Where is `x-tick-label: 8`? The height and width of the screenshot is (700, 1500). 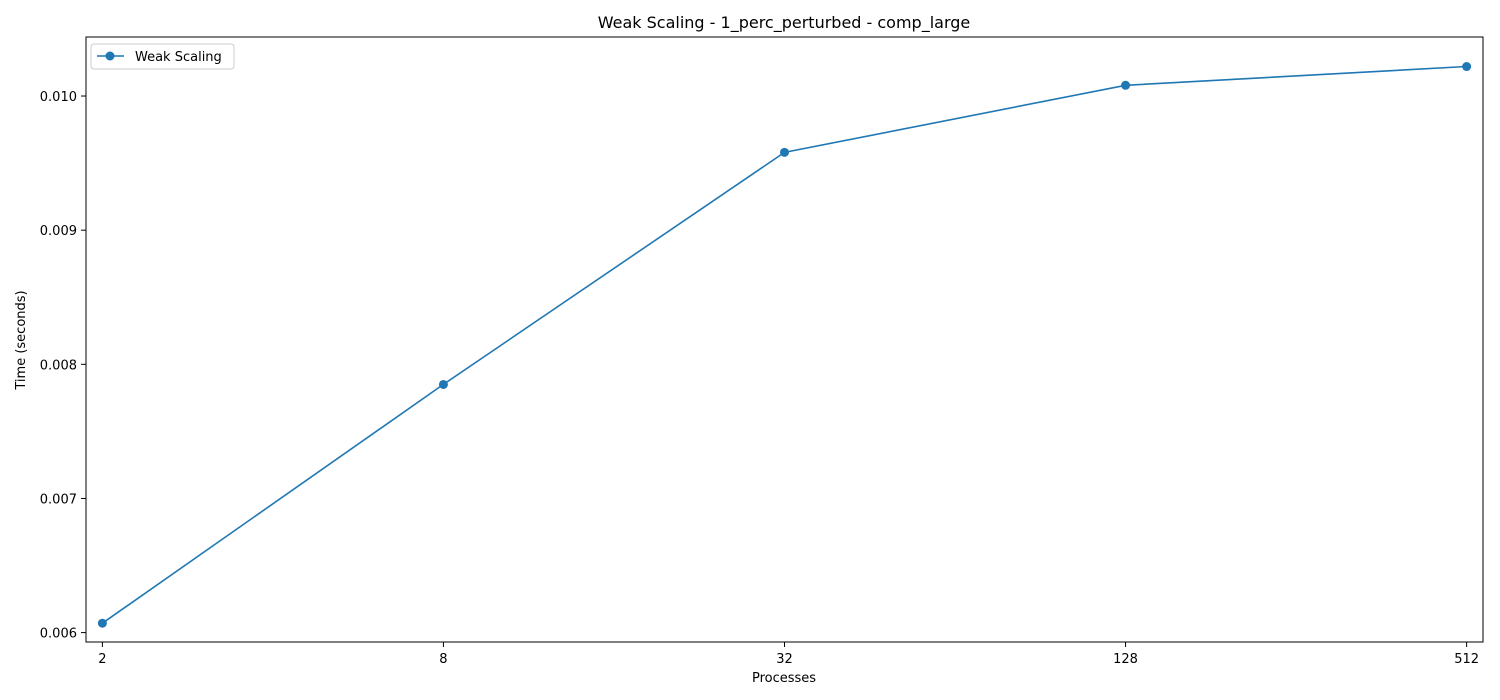 x-tick-label: 8 is located at coordinates (443, 659).